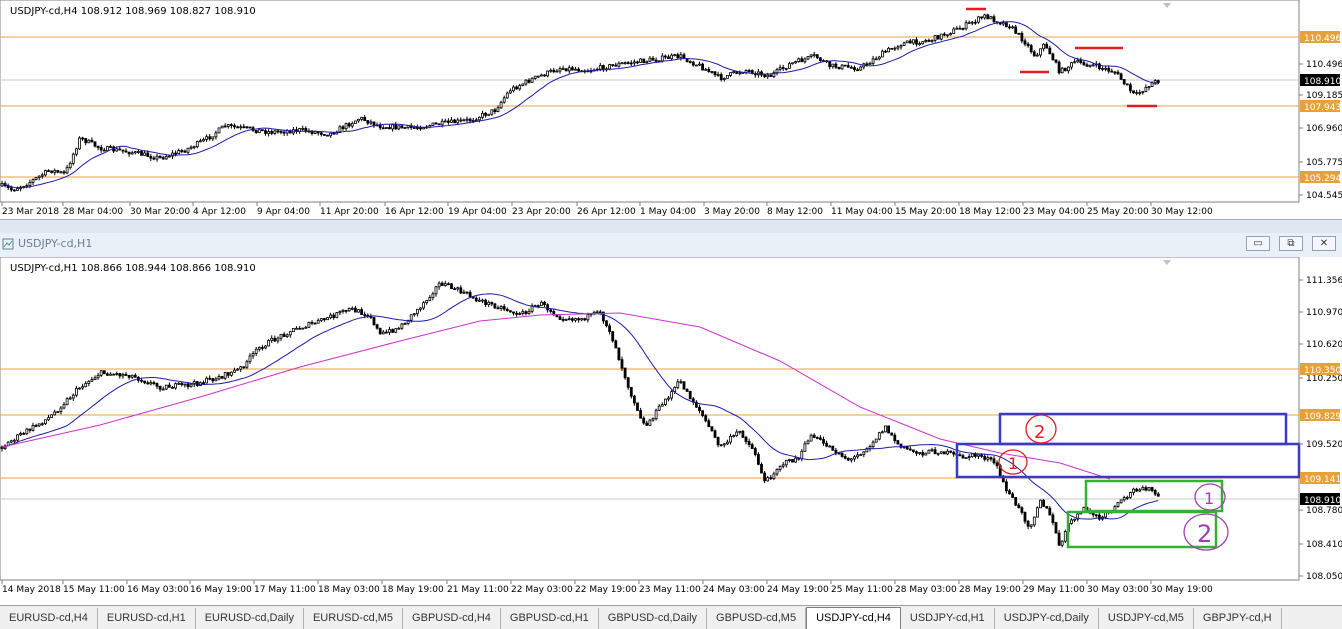 This screenshot has height=629, width=1342. I want to click on chart-tab: EURUSD-cd,H4, so click(49, 618).